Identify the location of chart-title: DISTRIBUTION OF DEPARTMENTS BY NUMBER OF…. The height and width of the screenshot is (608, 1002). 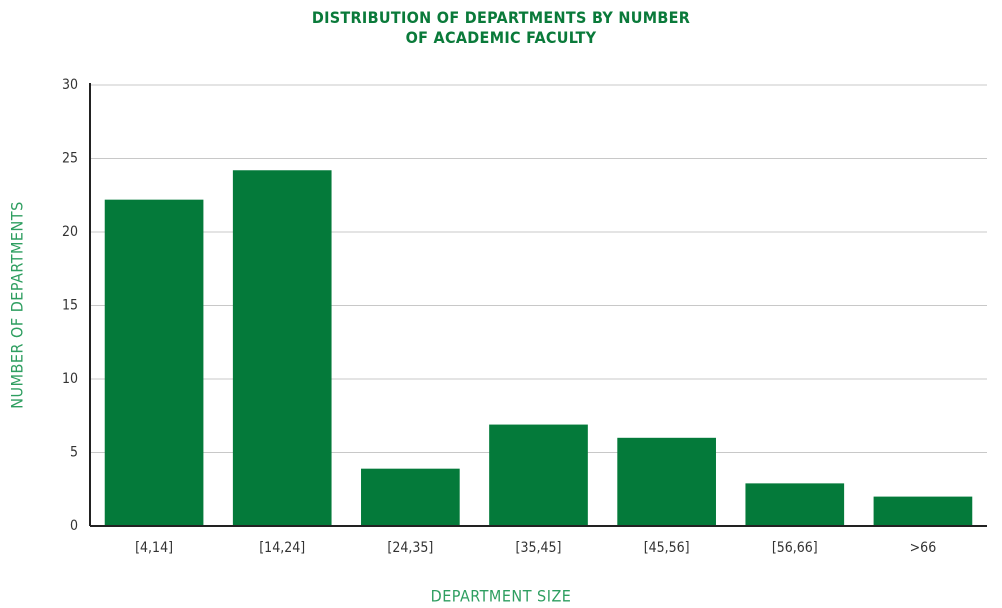
(501, 27).